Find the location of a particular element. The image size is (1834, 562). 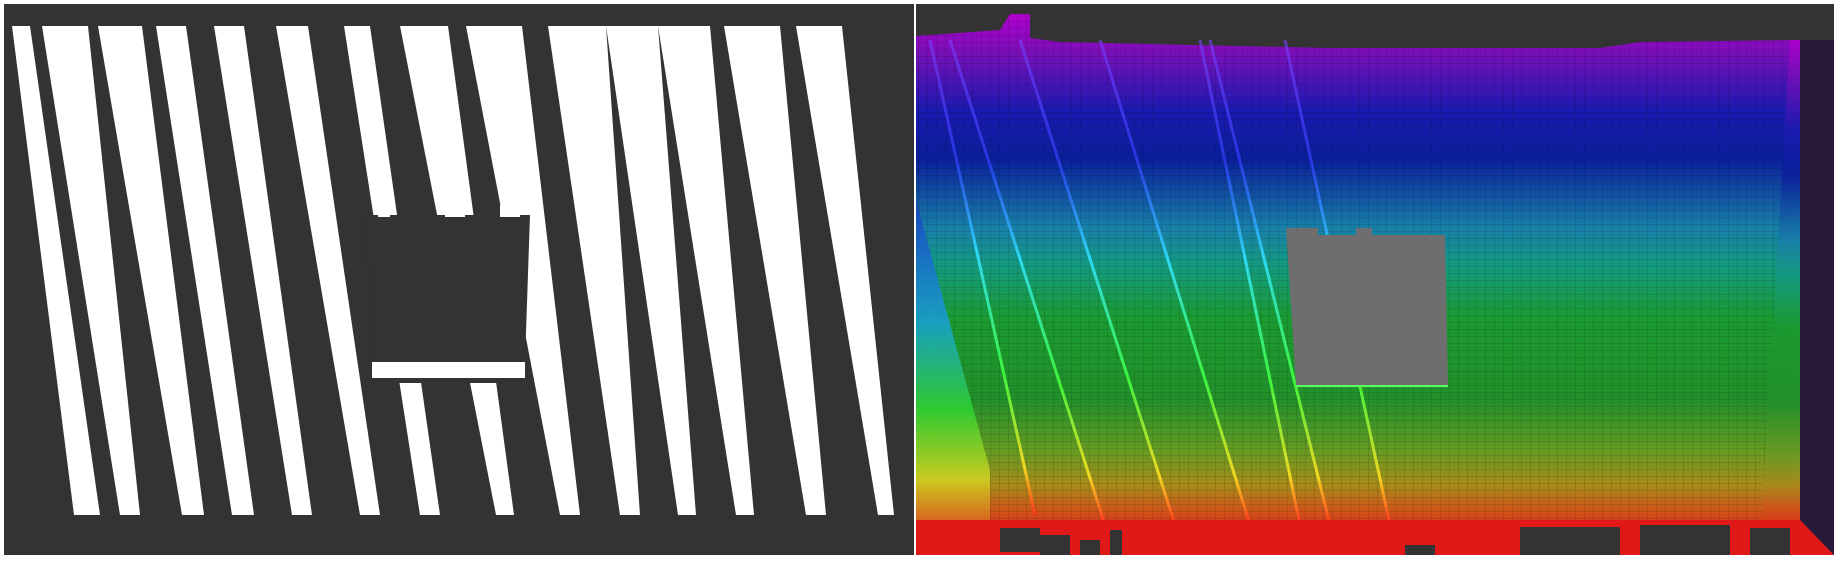

mask-window-sill-gap is located at coordinates (449, 380).